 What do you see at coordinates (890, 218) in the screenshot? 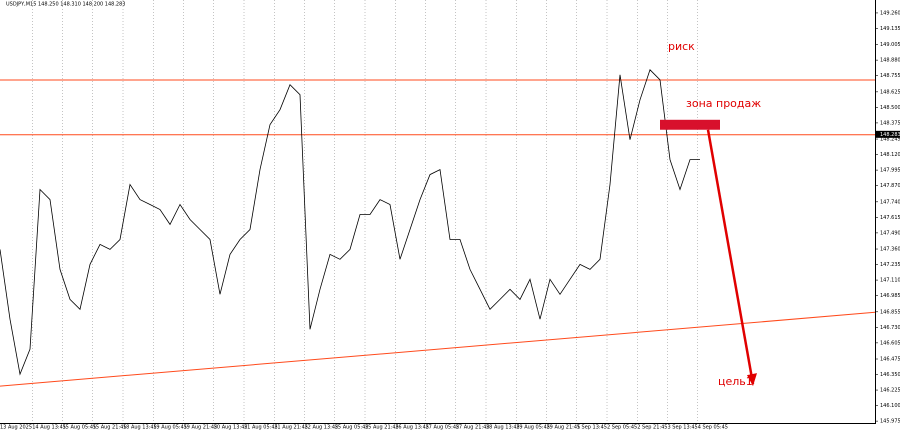
I see `y-tick-label: 147.615` at bounding box center [890, 218].